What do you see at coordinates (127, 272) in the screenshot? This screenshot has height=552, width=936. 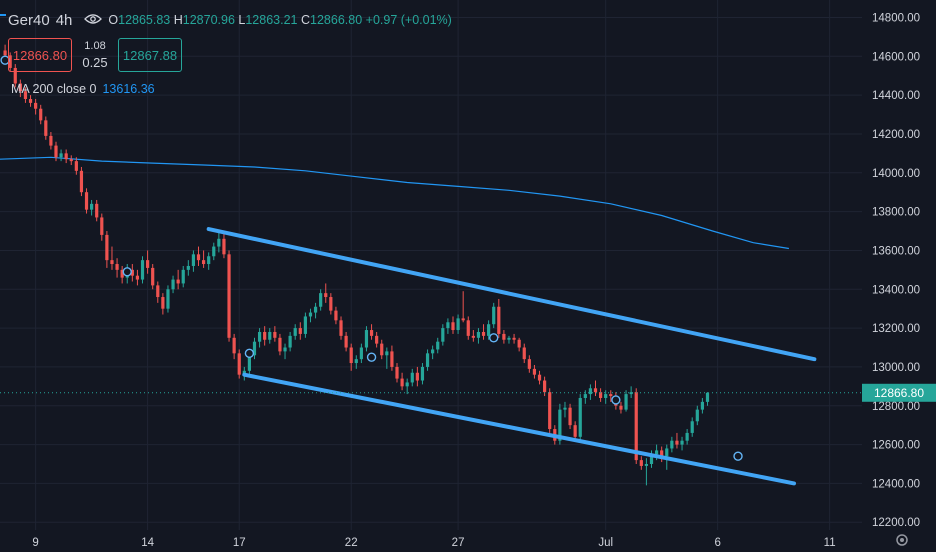 I see `circle-marker` at bounding box center [127, 272].